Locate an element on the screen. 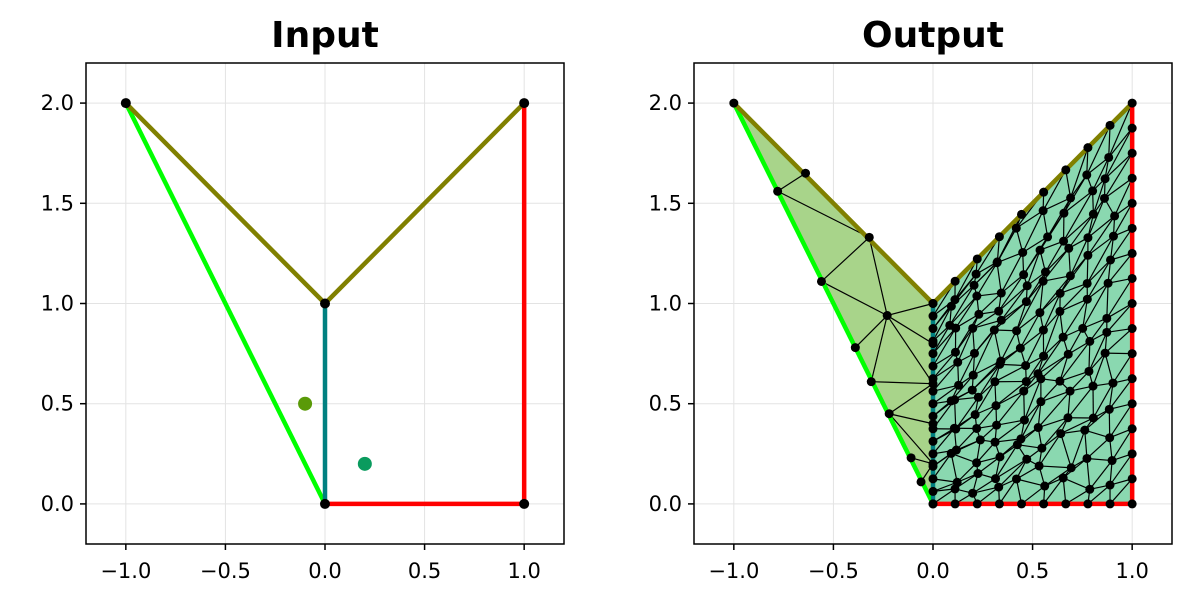 This screenshot has width=1200, height=604. x-tick-label: 0.5 is located at coordinates (424, 571).